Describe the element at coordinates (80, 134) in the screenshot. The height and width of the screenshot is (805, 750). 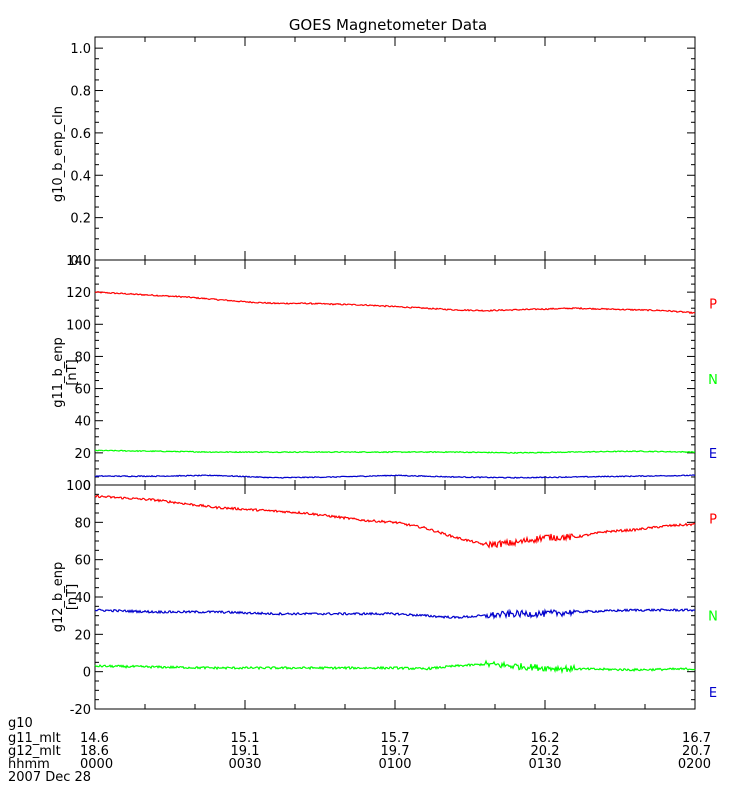
I see `ytick-label-0-3: 0.6` at that location.